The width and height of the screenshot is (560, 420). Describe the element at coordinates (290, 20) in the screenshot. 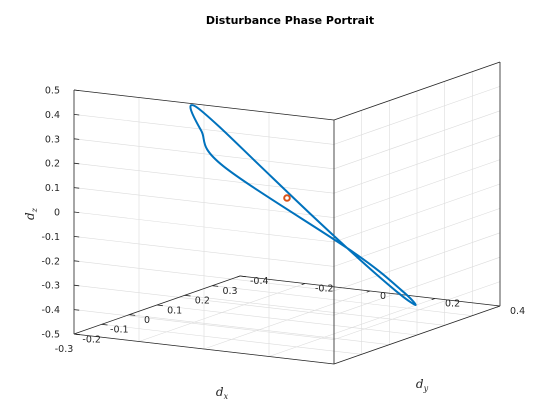

I see `chart-title: Disturbance Phase Portrait` at that location.